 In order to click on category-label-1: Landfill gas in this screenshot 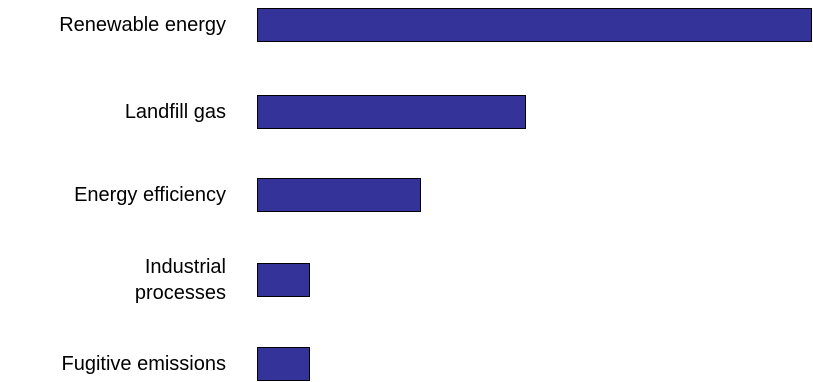, I will do `click(175, 112)`.